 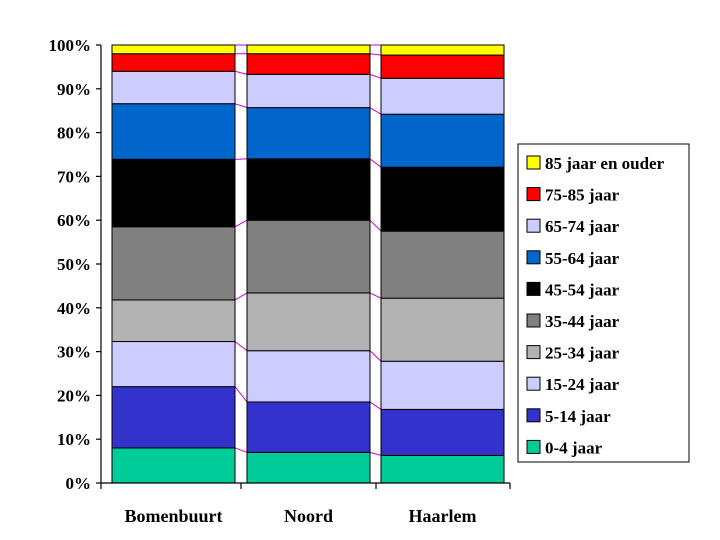 I want to click on bar-segment-25-34-jaar-Haarlem, so click(x=442, y=329).